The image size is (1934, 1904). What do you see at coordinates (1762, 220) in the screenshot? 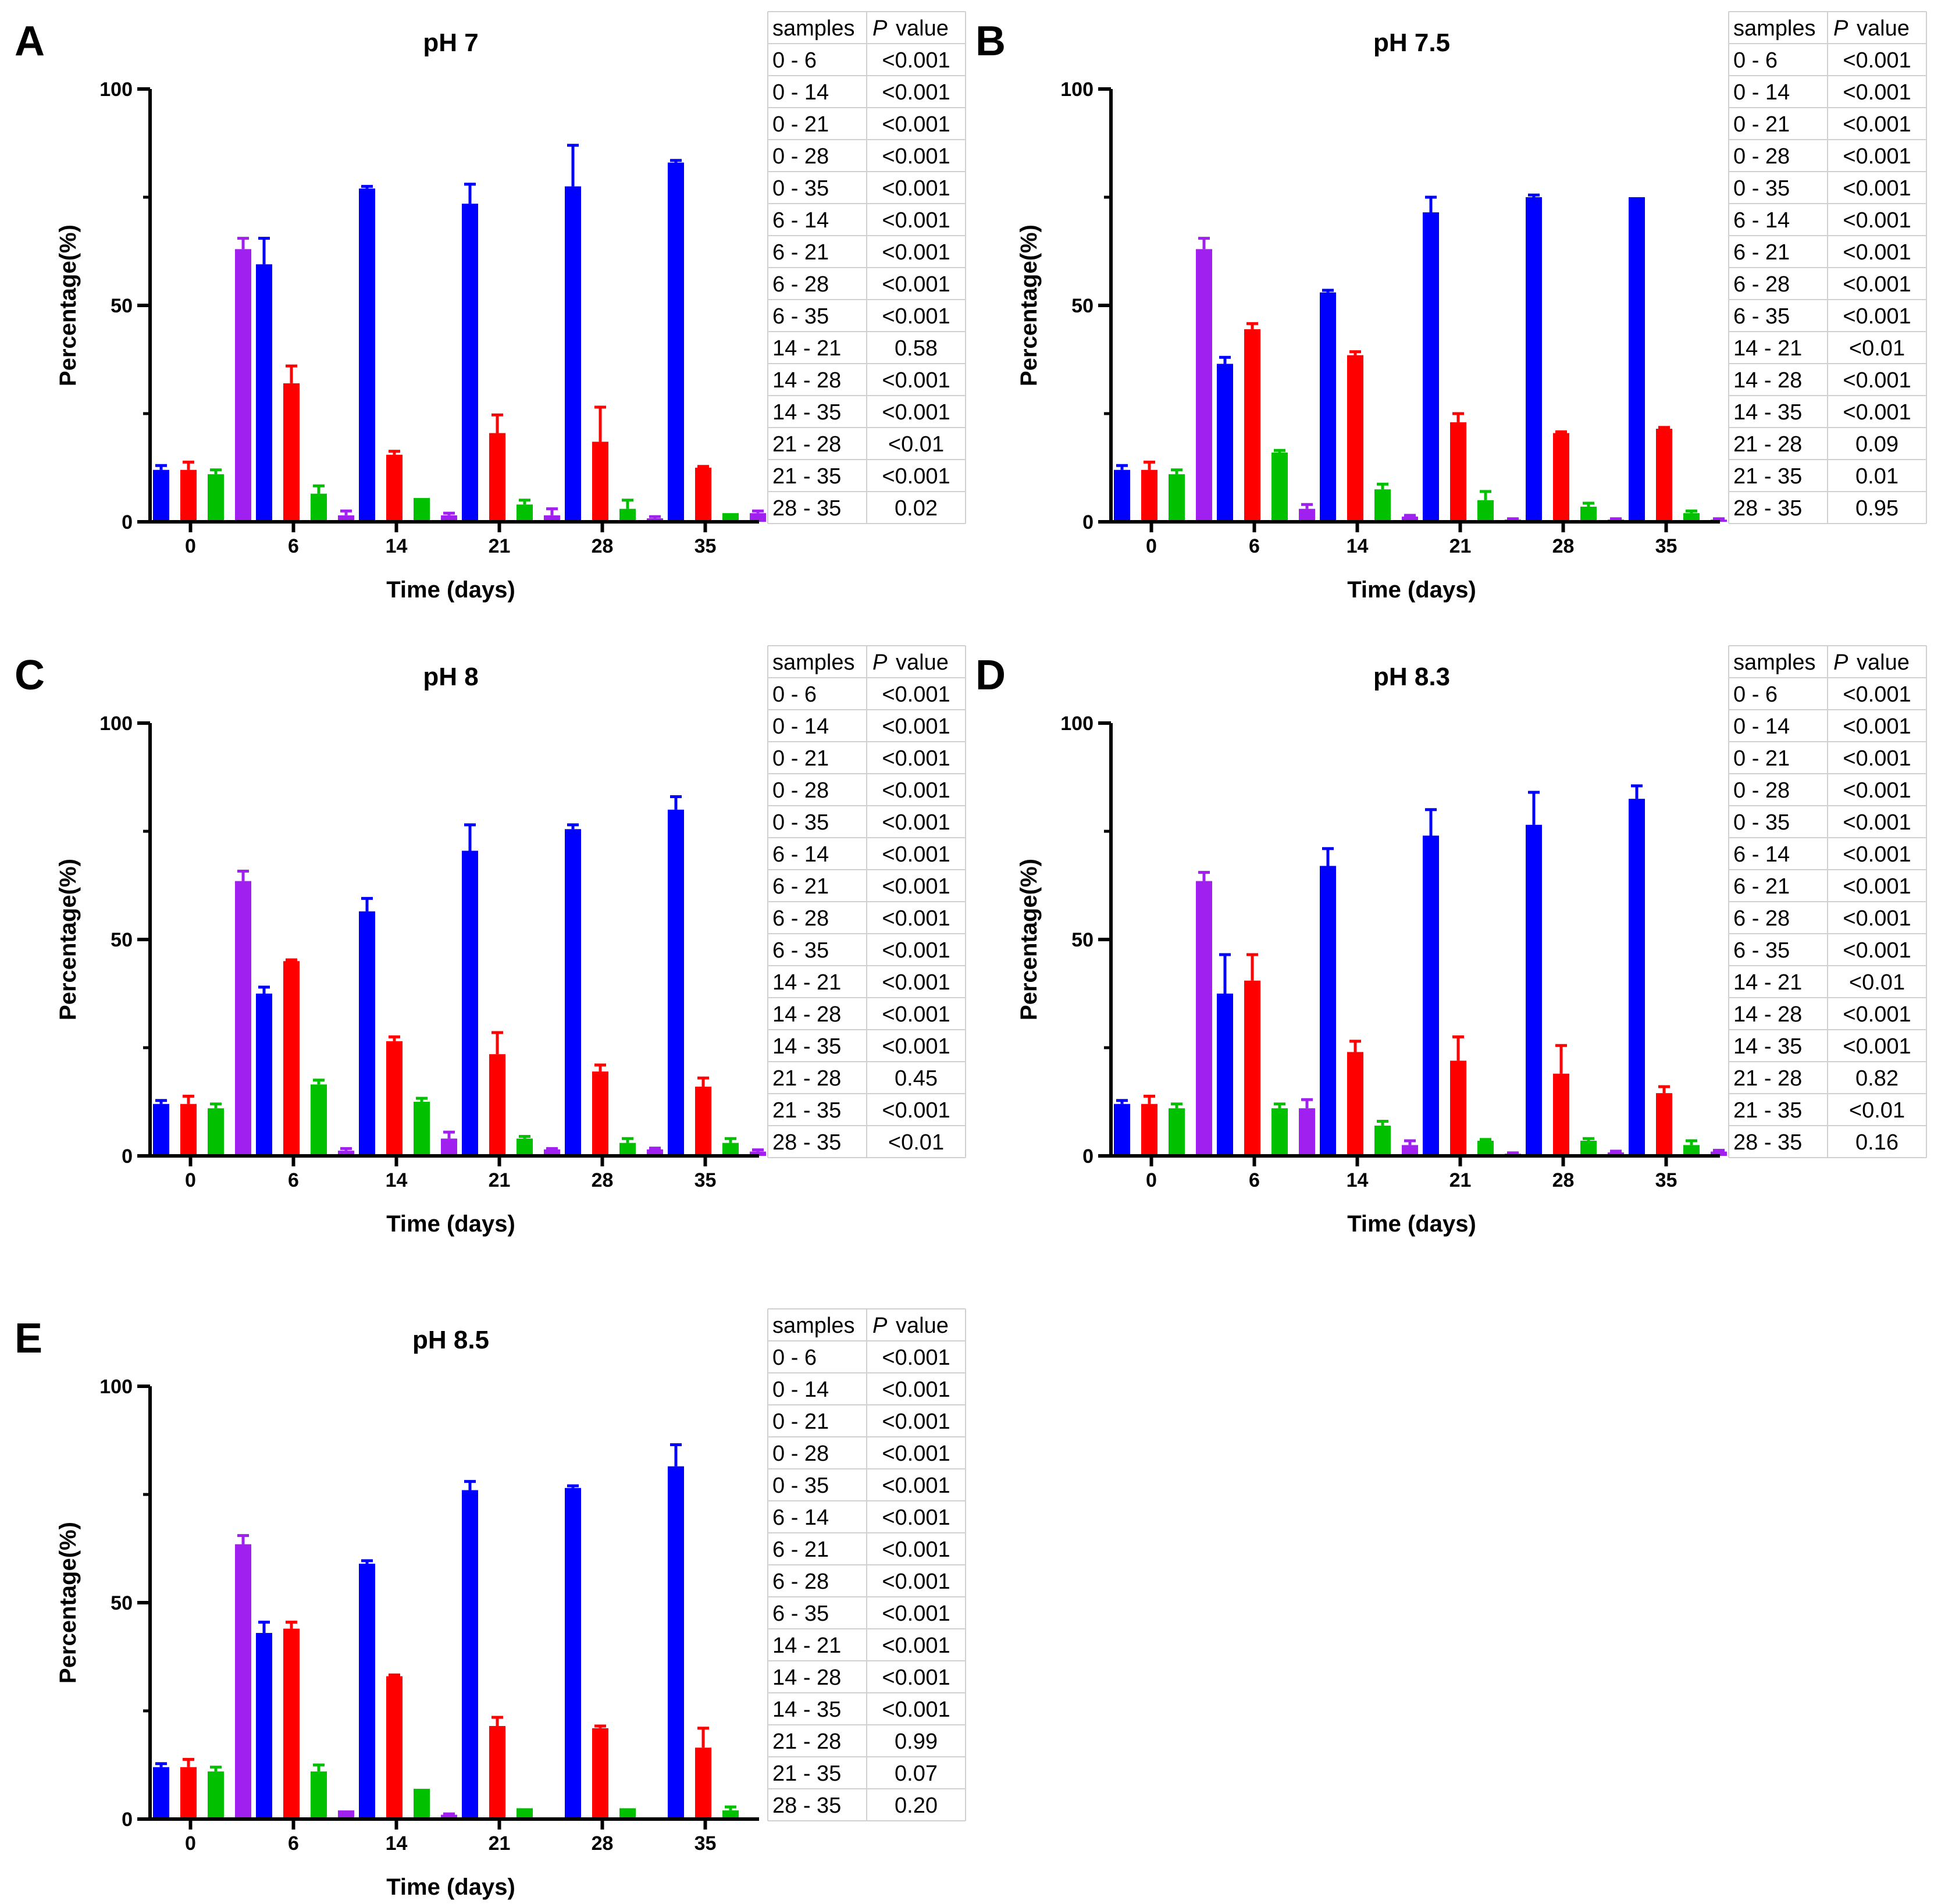
I see `table-cell-samples: 6 - 14` at bounding box center [1762, 220].